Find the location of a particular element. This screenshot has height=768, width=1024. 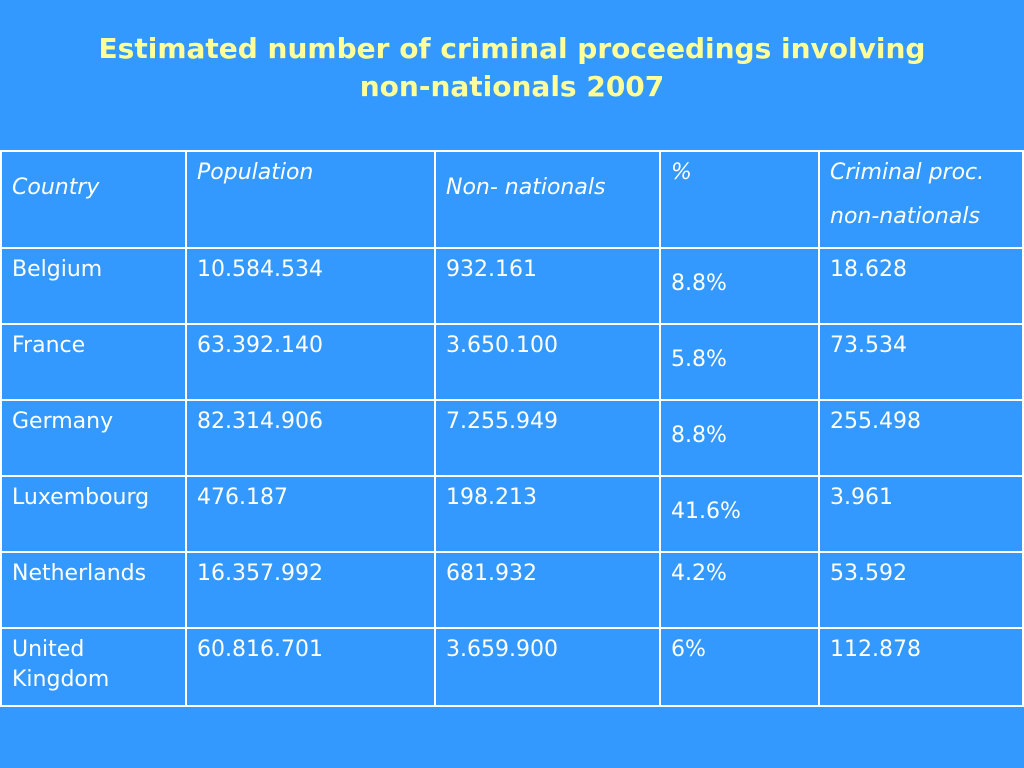

cell-country: Luxembourg is located at coordinates (93, 514).